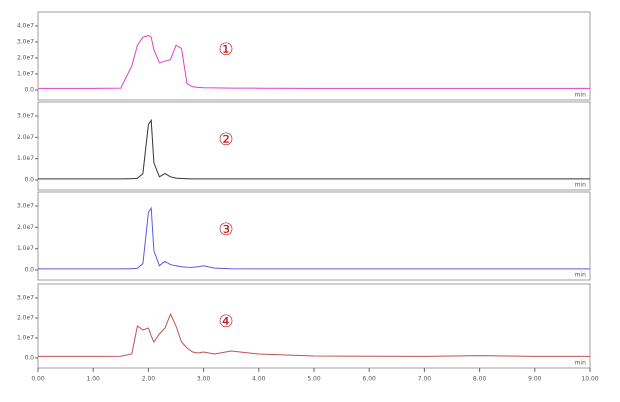 The width and height of the screenshot is (620, 402). Describe the element at coordinates (225, 230) in the screenshot. I see `panel-annotation: ③` at that location.